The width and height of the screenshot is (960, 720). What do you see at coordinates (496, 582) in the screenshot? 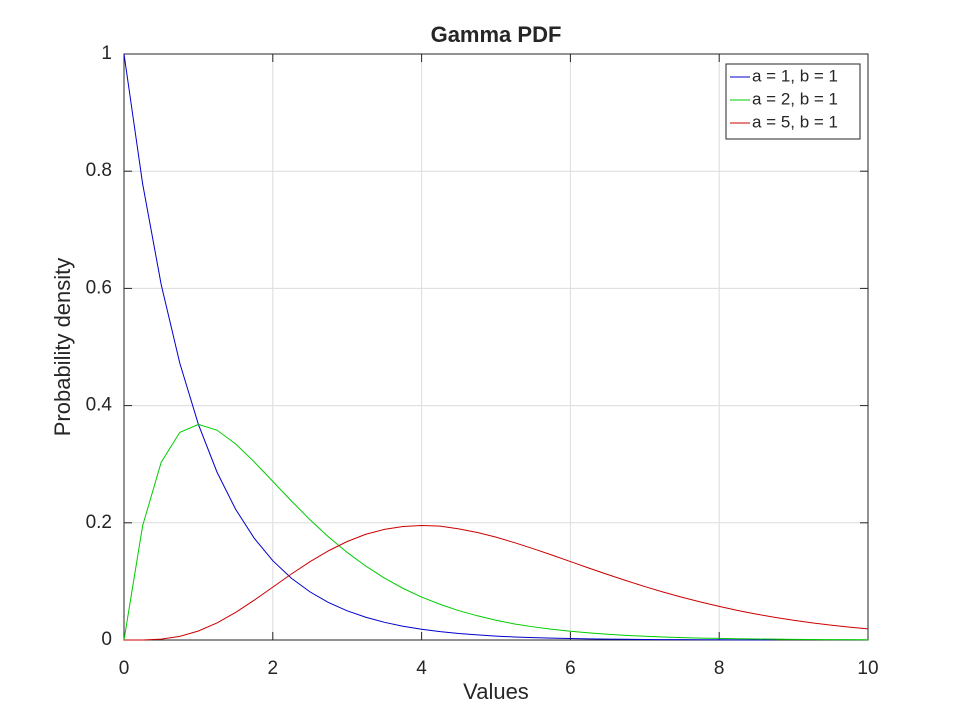
I see `line` at bounding box center [496, 582].